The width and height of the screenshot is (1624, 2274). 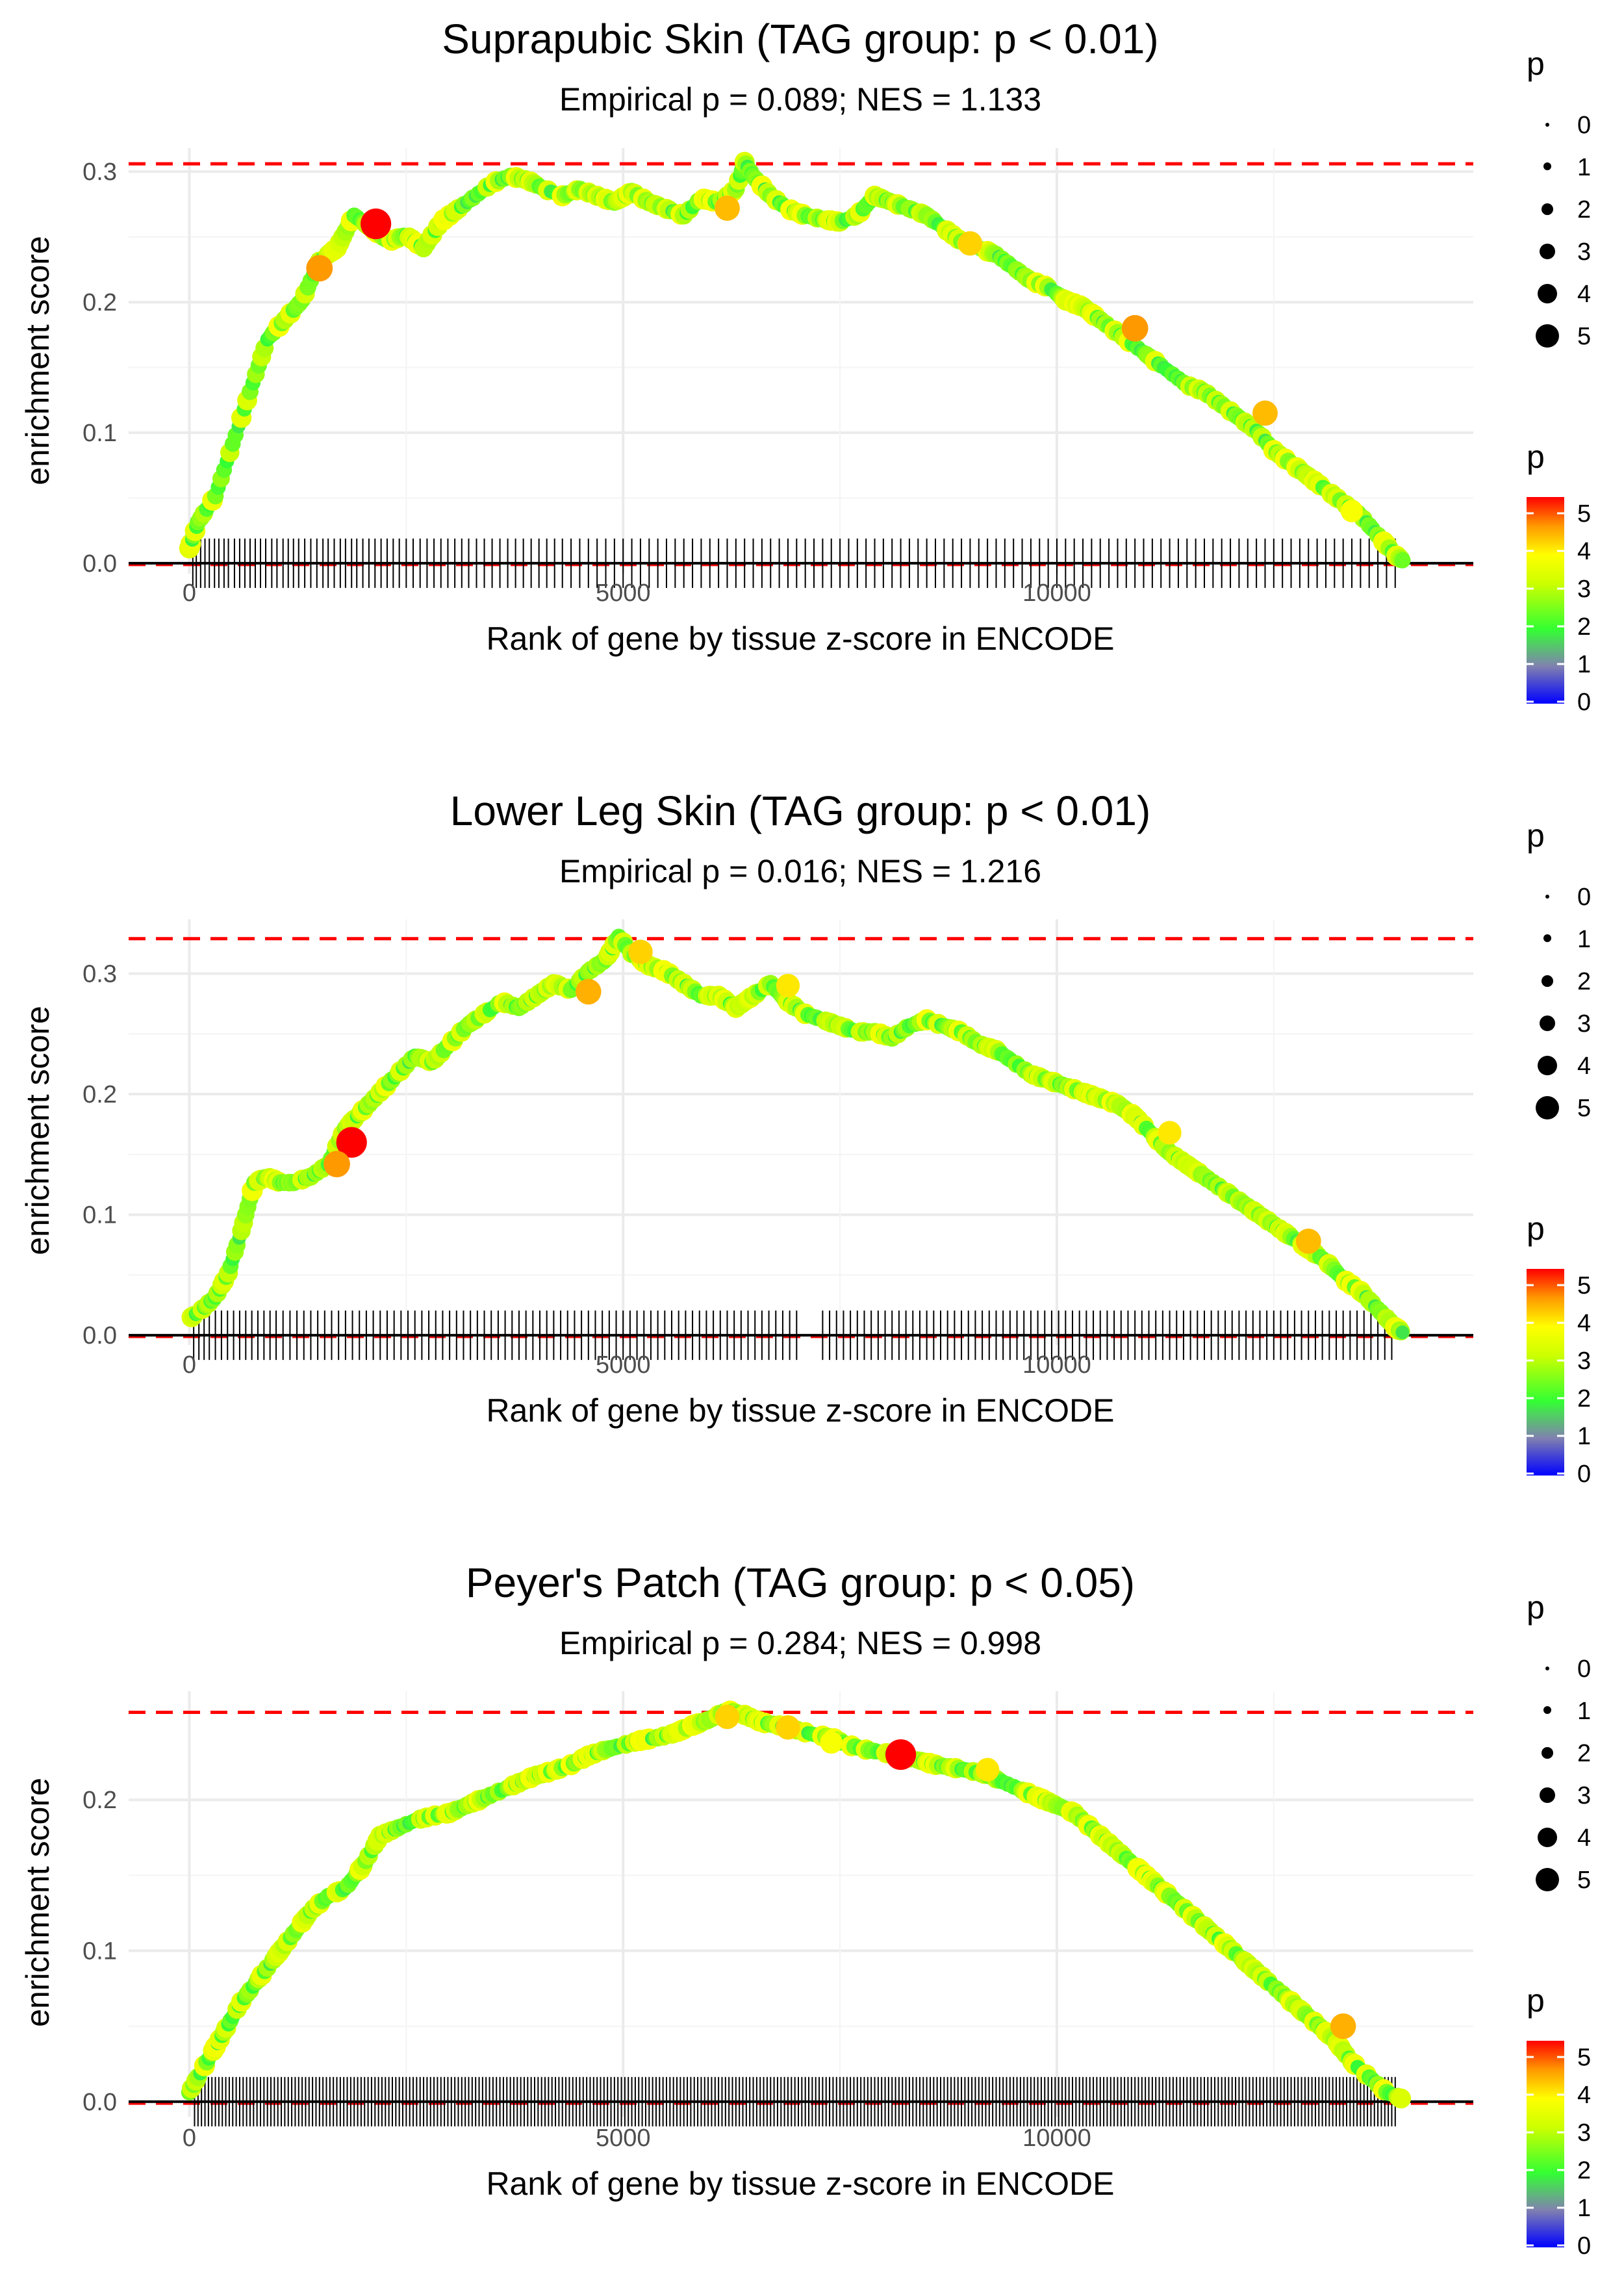 What do you see at coordinates (800, 810) in the screenshot?
I see `chart-title: Lower Leg Skin (TAG group: p < 0.01)` at bounding box center [800, 810].